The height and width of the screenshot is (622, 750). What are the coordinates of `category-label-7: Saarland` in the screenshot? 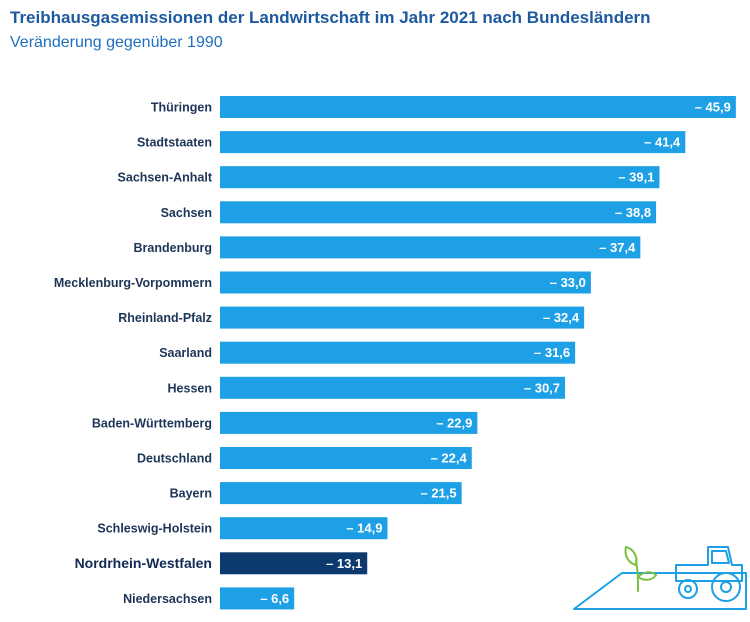 It's located at (185, 353).